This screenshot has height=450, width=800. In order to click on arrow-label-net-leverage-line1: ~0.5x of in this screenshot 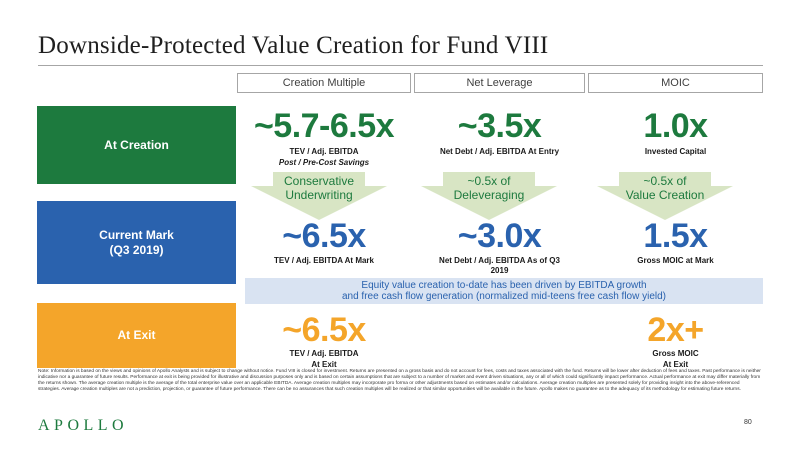, I will do `click(489, 181)`.